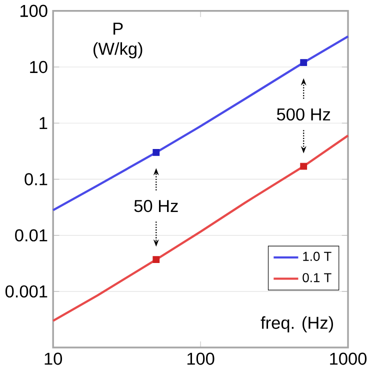 This screenshot has width=372, height=370. Describe the element at coordinates (31, 235) in the screenshot. I see `y-tick-label: 0.01` at that location.